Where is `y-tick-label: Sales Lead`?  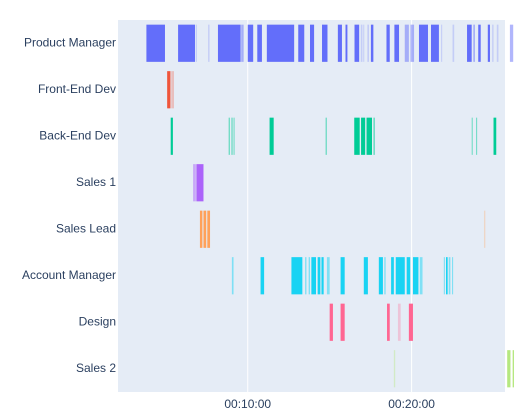
y-tick-label: Sales Lead is located at coordinates (86, 228).